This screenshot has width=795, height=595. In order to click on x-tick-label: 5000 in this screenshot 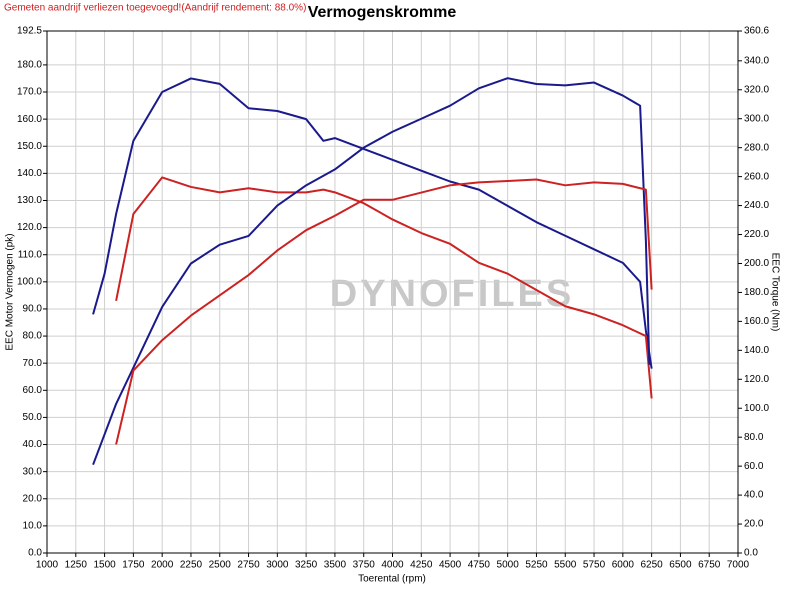, I will do `click(508, 565)`.